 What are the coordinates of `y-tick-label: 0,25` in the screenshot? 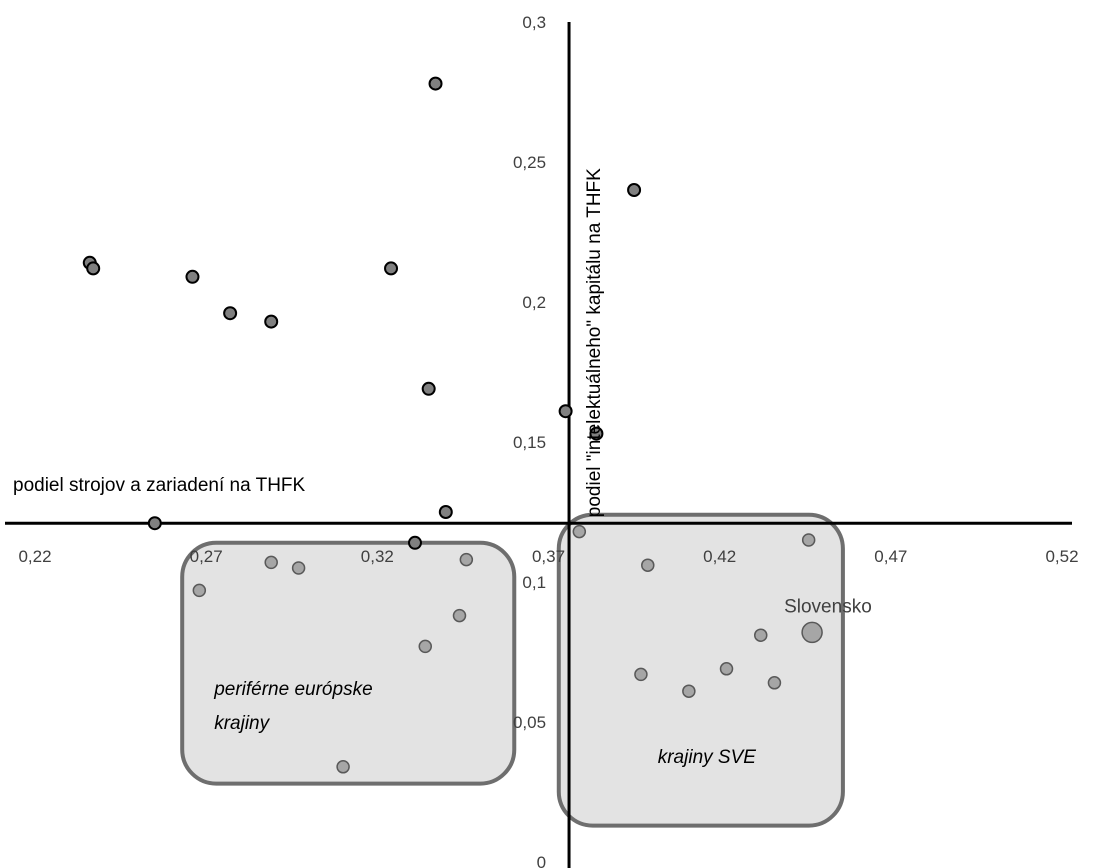 It's located at (529, 162).